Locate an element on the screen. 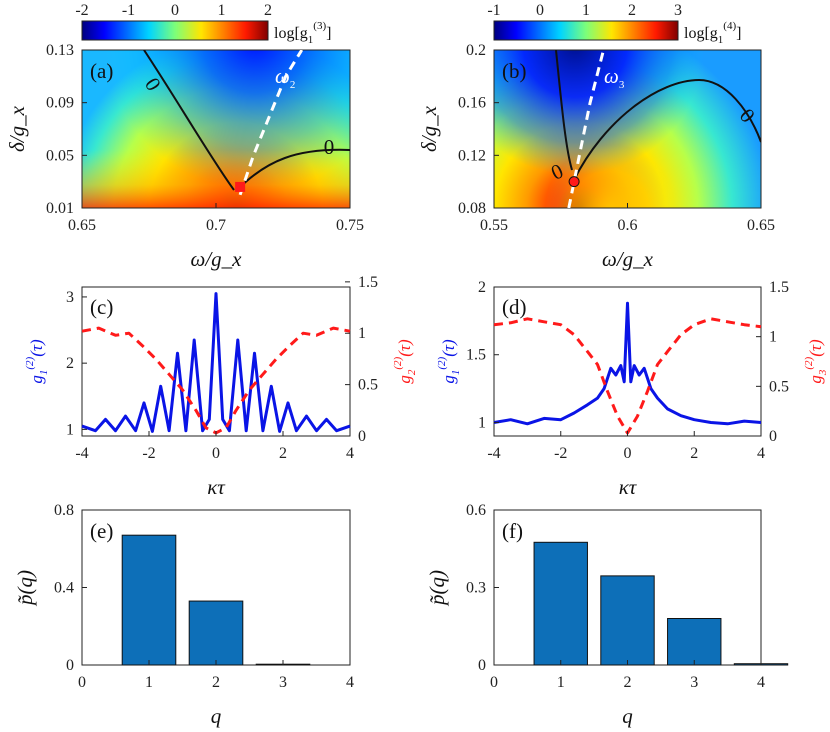  curve-label-b: ω3 is located at coordinates (614, 77).